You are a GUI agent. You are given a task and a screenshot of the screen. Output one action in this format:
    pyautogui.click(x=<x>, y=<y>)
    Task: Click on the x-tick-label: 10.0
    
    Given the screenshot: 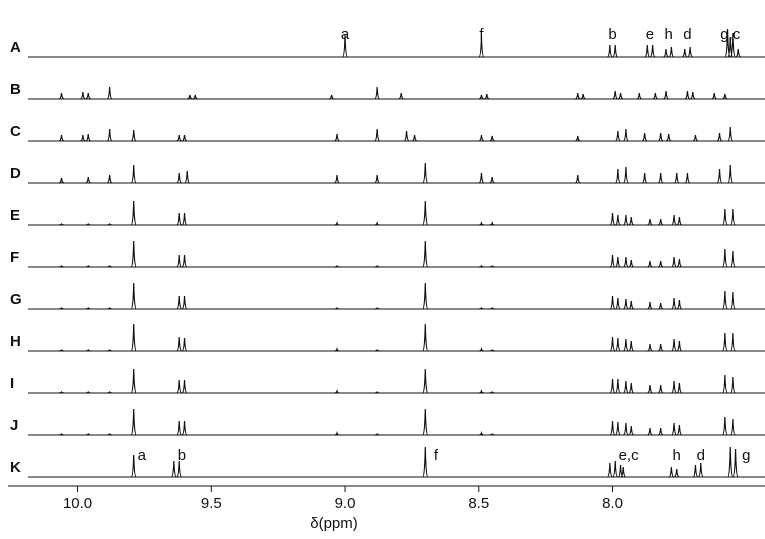 What is the action you would take?
    pyautogui.click(x=77, y=503)
    